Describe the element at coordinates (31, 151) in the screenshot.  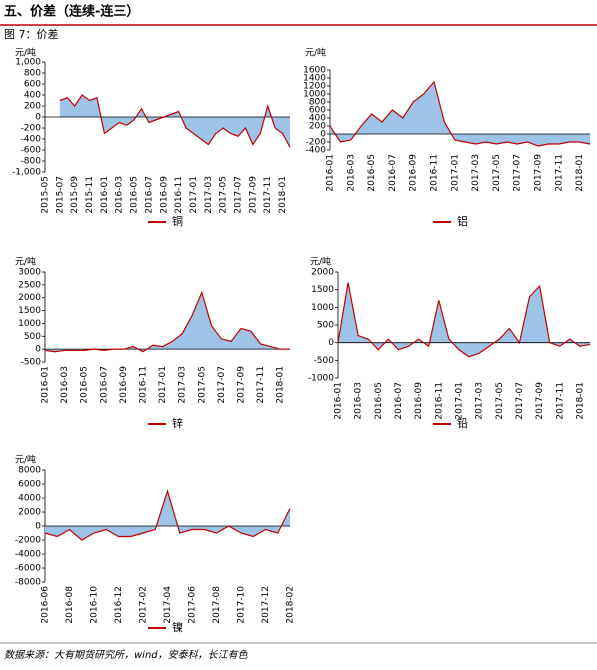
I see `y-tick-label: -600` at that location.